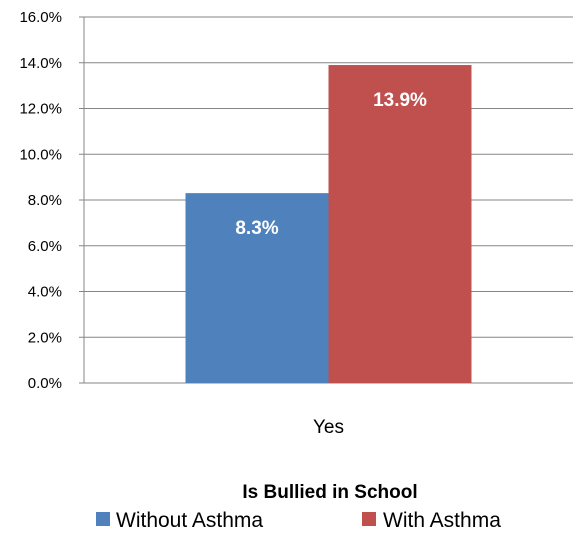  What do you see at coordinates (257, 288) in the screenshot?
I see `bar-without-asthma` at bounding box center [257, 288].